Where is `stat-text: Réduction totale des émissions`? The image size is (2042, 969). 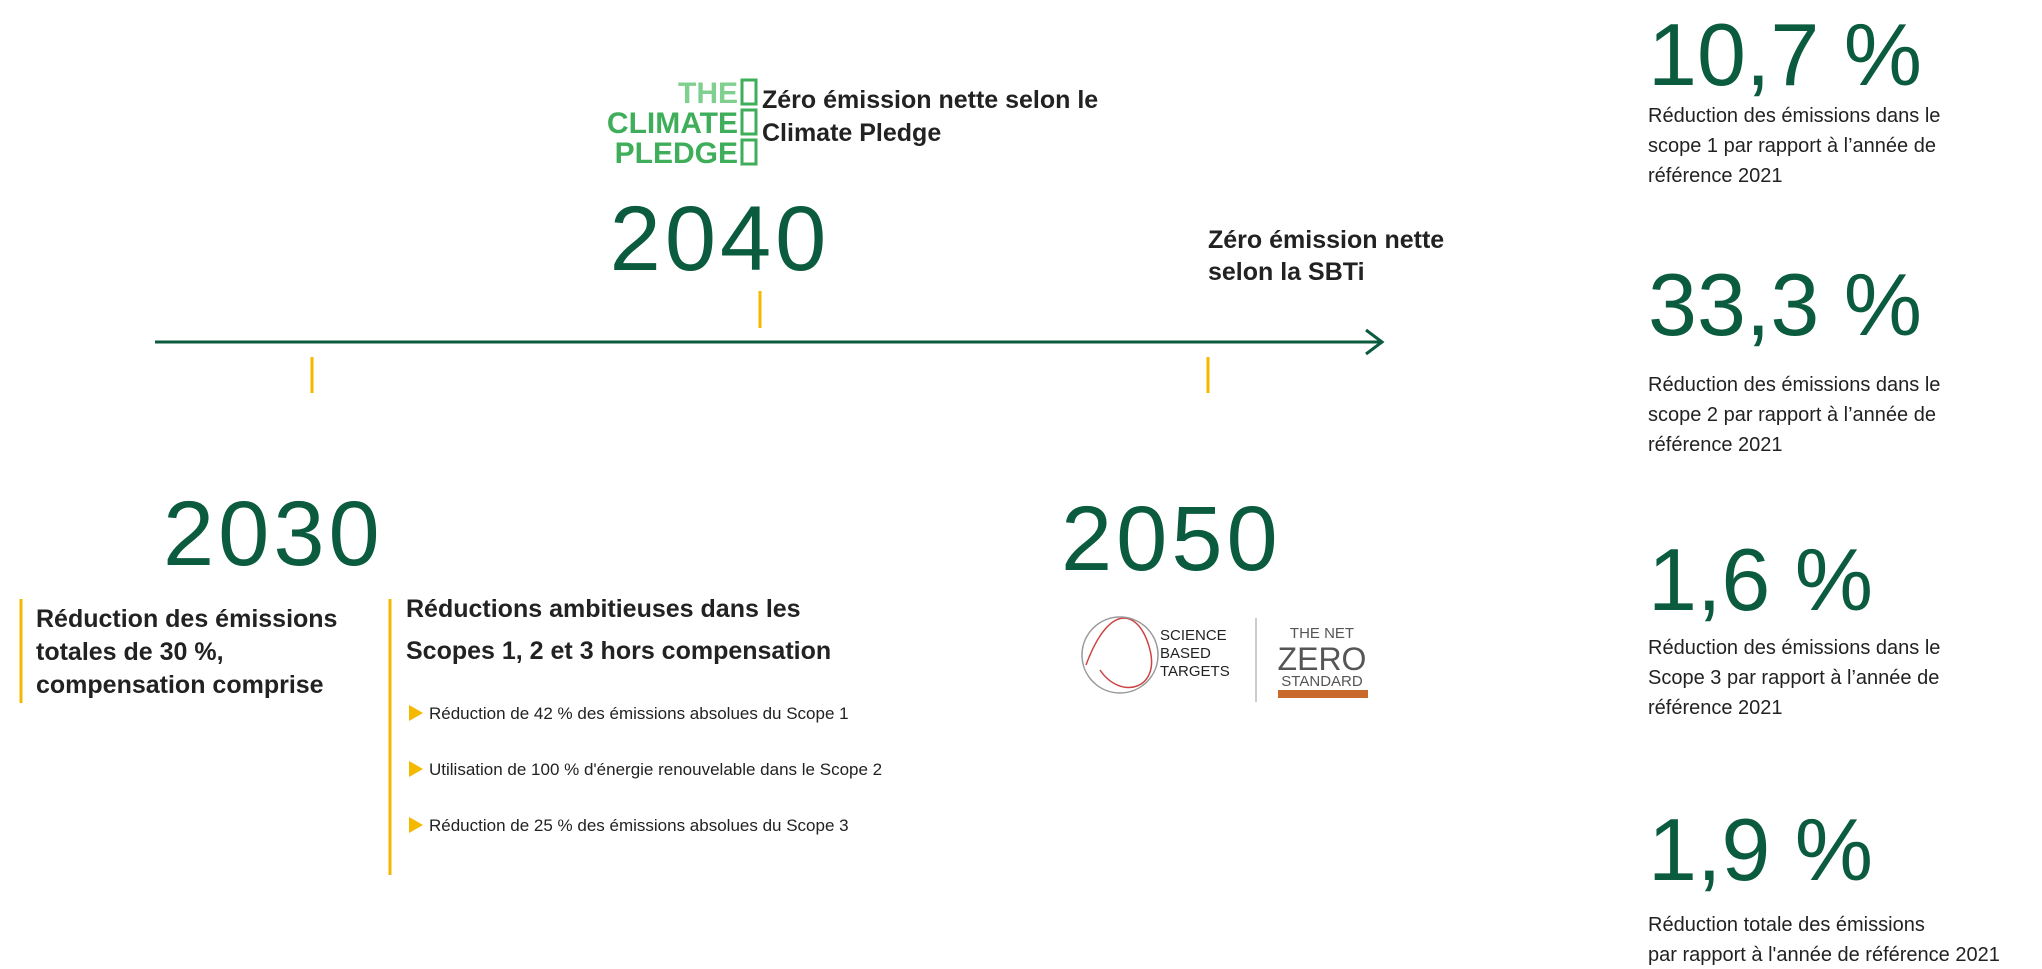 stat-text: Réduction totale des émissions is located at coordinates (1786, 925).